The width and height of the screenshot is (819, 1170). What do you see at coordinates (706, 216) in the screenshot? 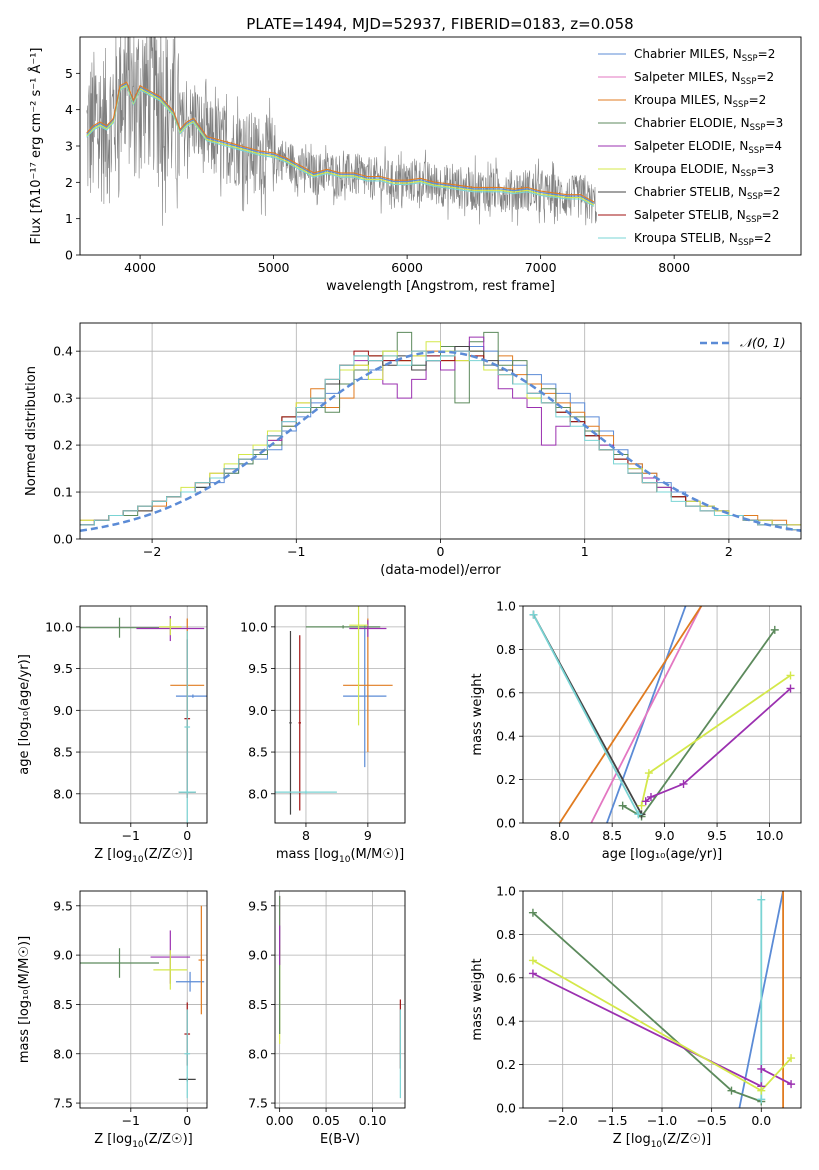
I see `legend-label: Salpeter STELIB, NSSP=2` at bounding box center [706, 216].